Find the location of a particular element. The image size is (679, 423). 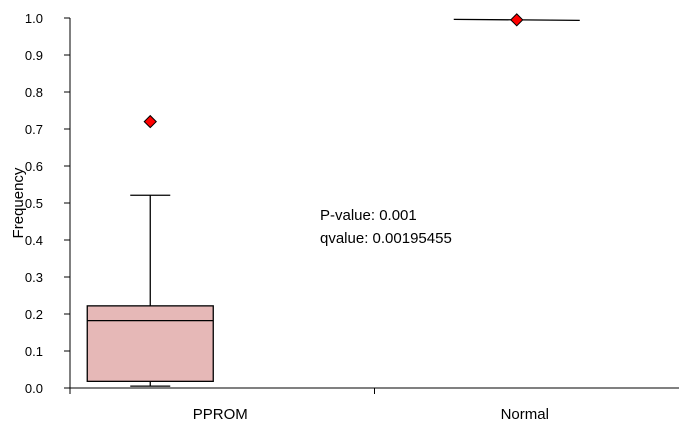

box-normal is located at coordinates (516, 20).